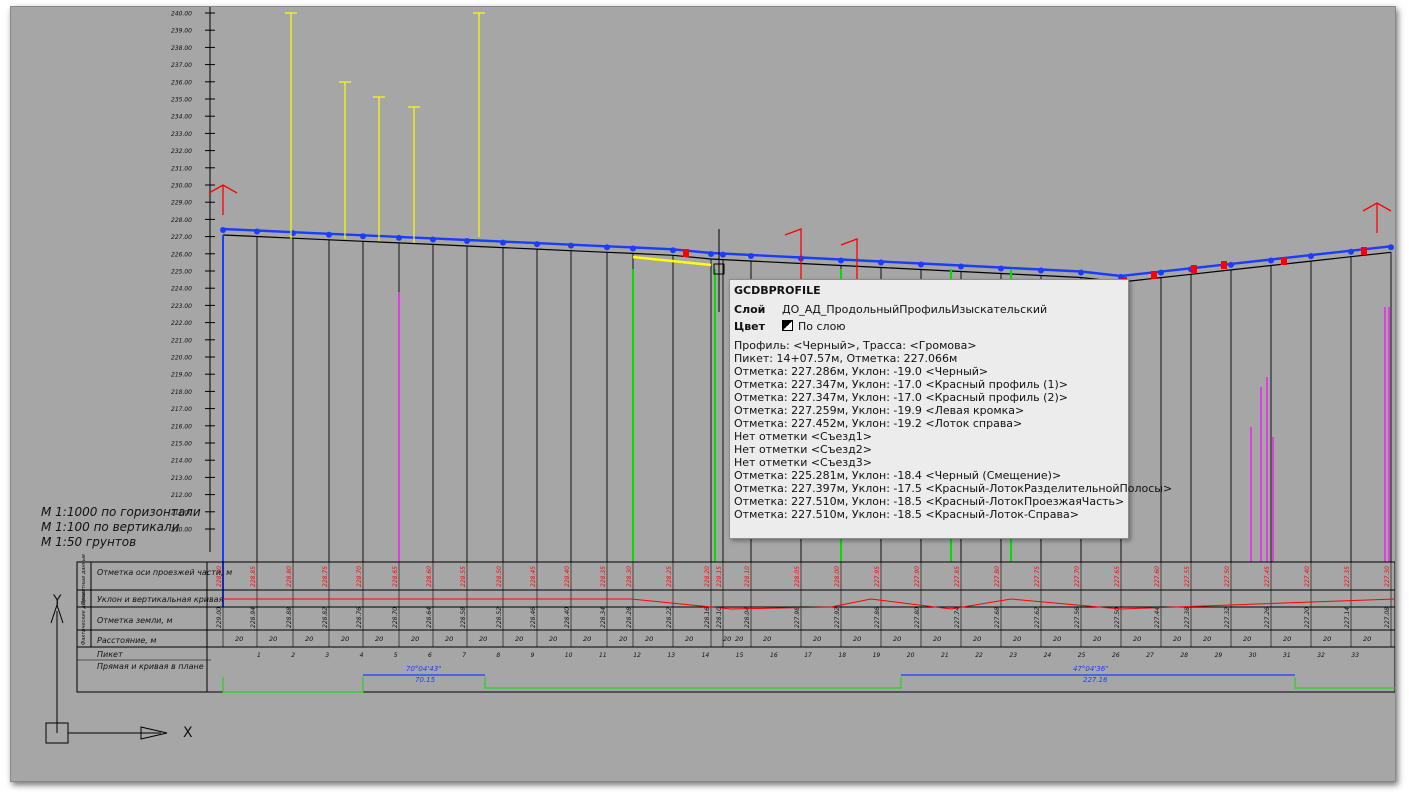 The width and height of the screenshot is (1409, 792). I want to click on picket-number: 26, so click(1116, 655).